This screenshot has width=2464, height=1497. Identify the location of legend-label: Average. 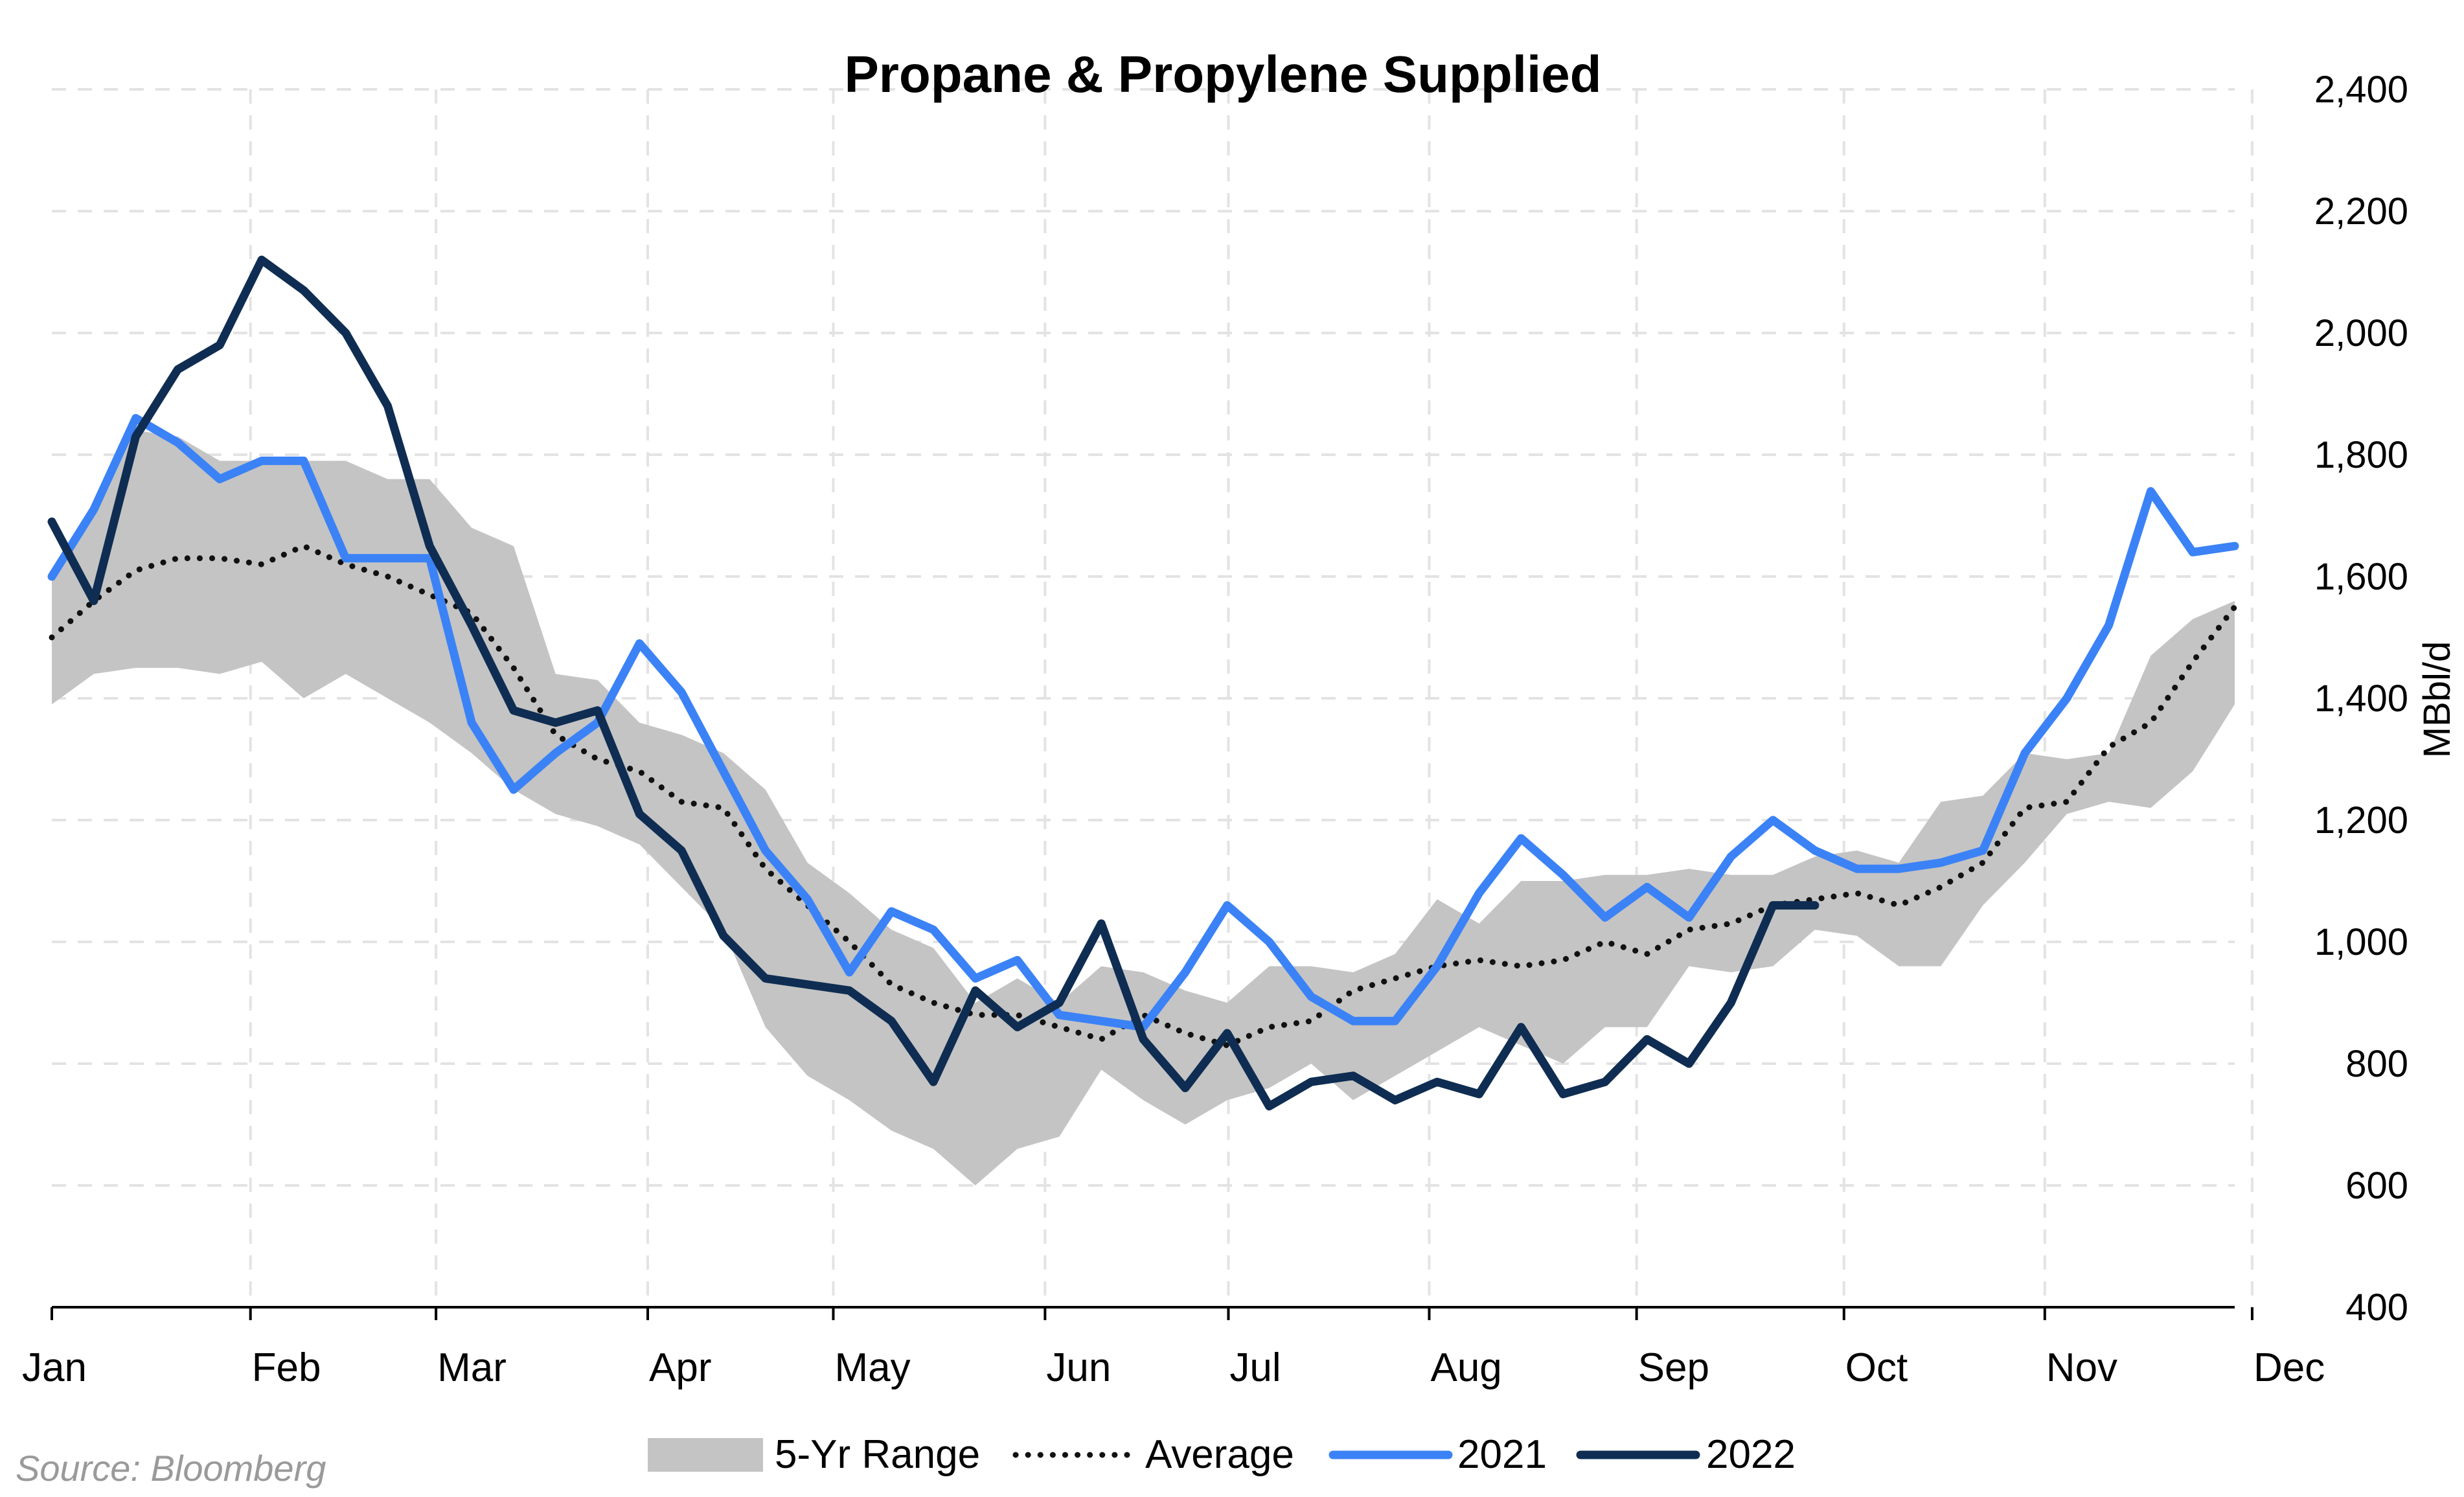
(1219, 1454).